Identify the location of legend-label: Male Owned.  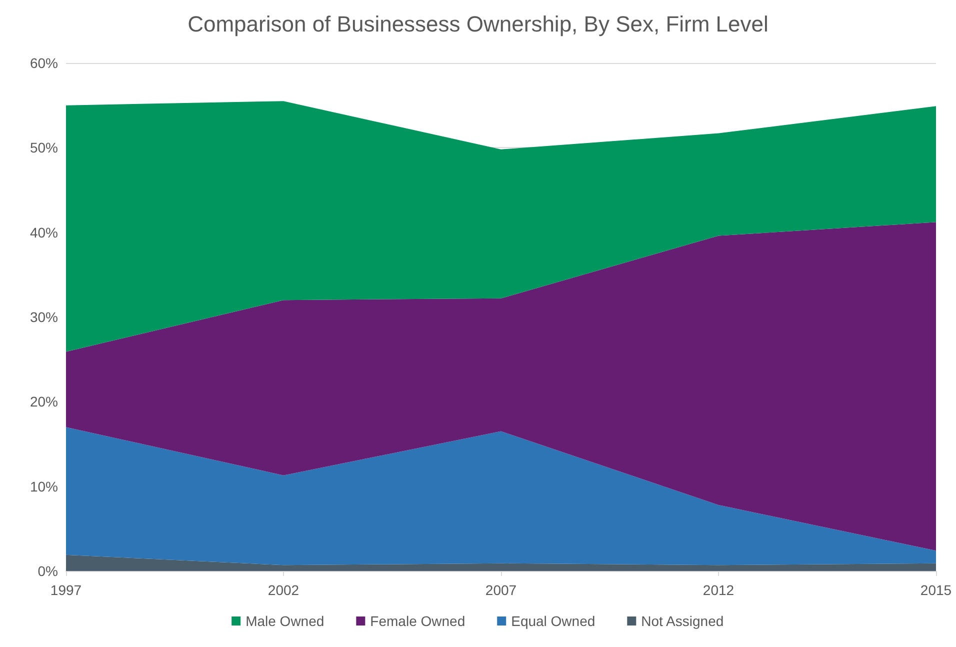
(285, 621).